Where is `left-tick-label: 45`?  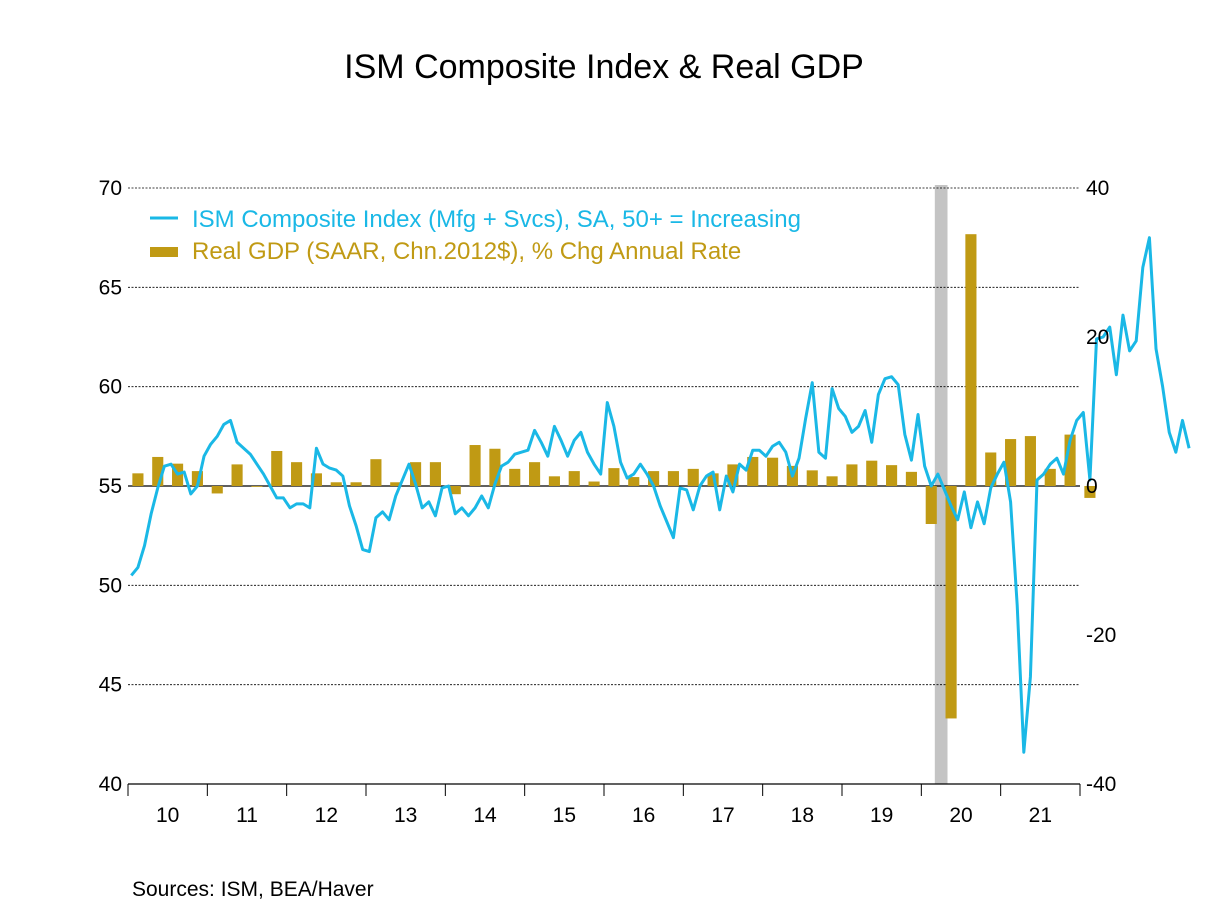 left-tick-label: 45 is located at coordinates (110, 685).